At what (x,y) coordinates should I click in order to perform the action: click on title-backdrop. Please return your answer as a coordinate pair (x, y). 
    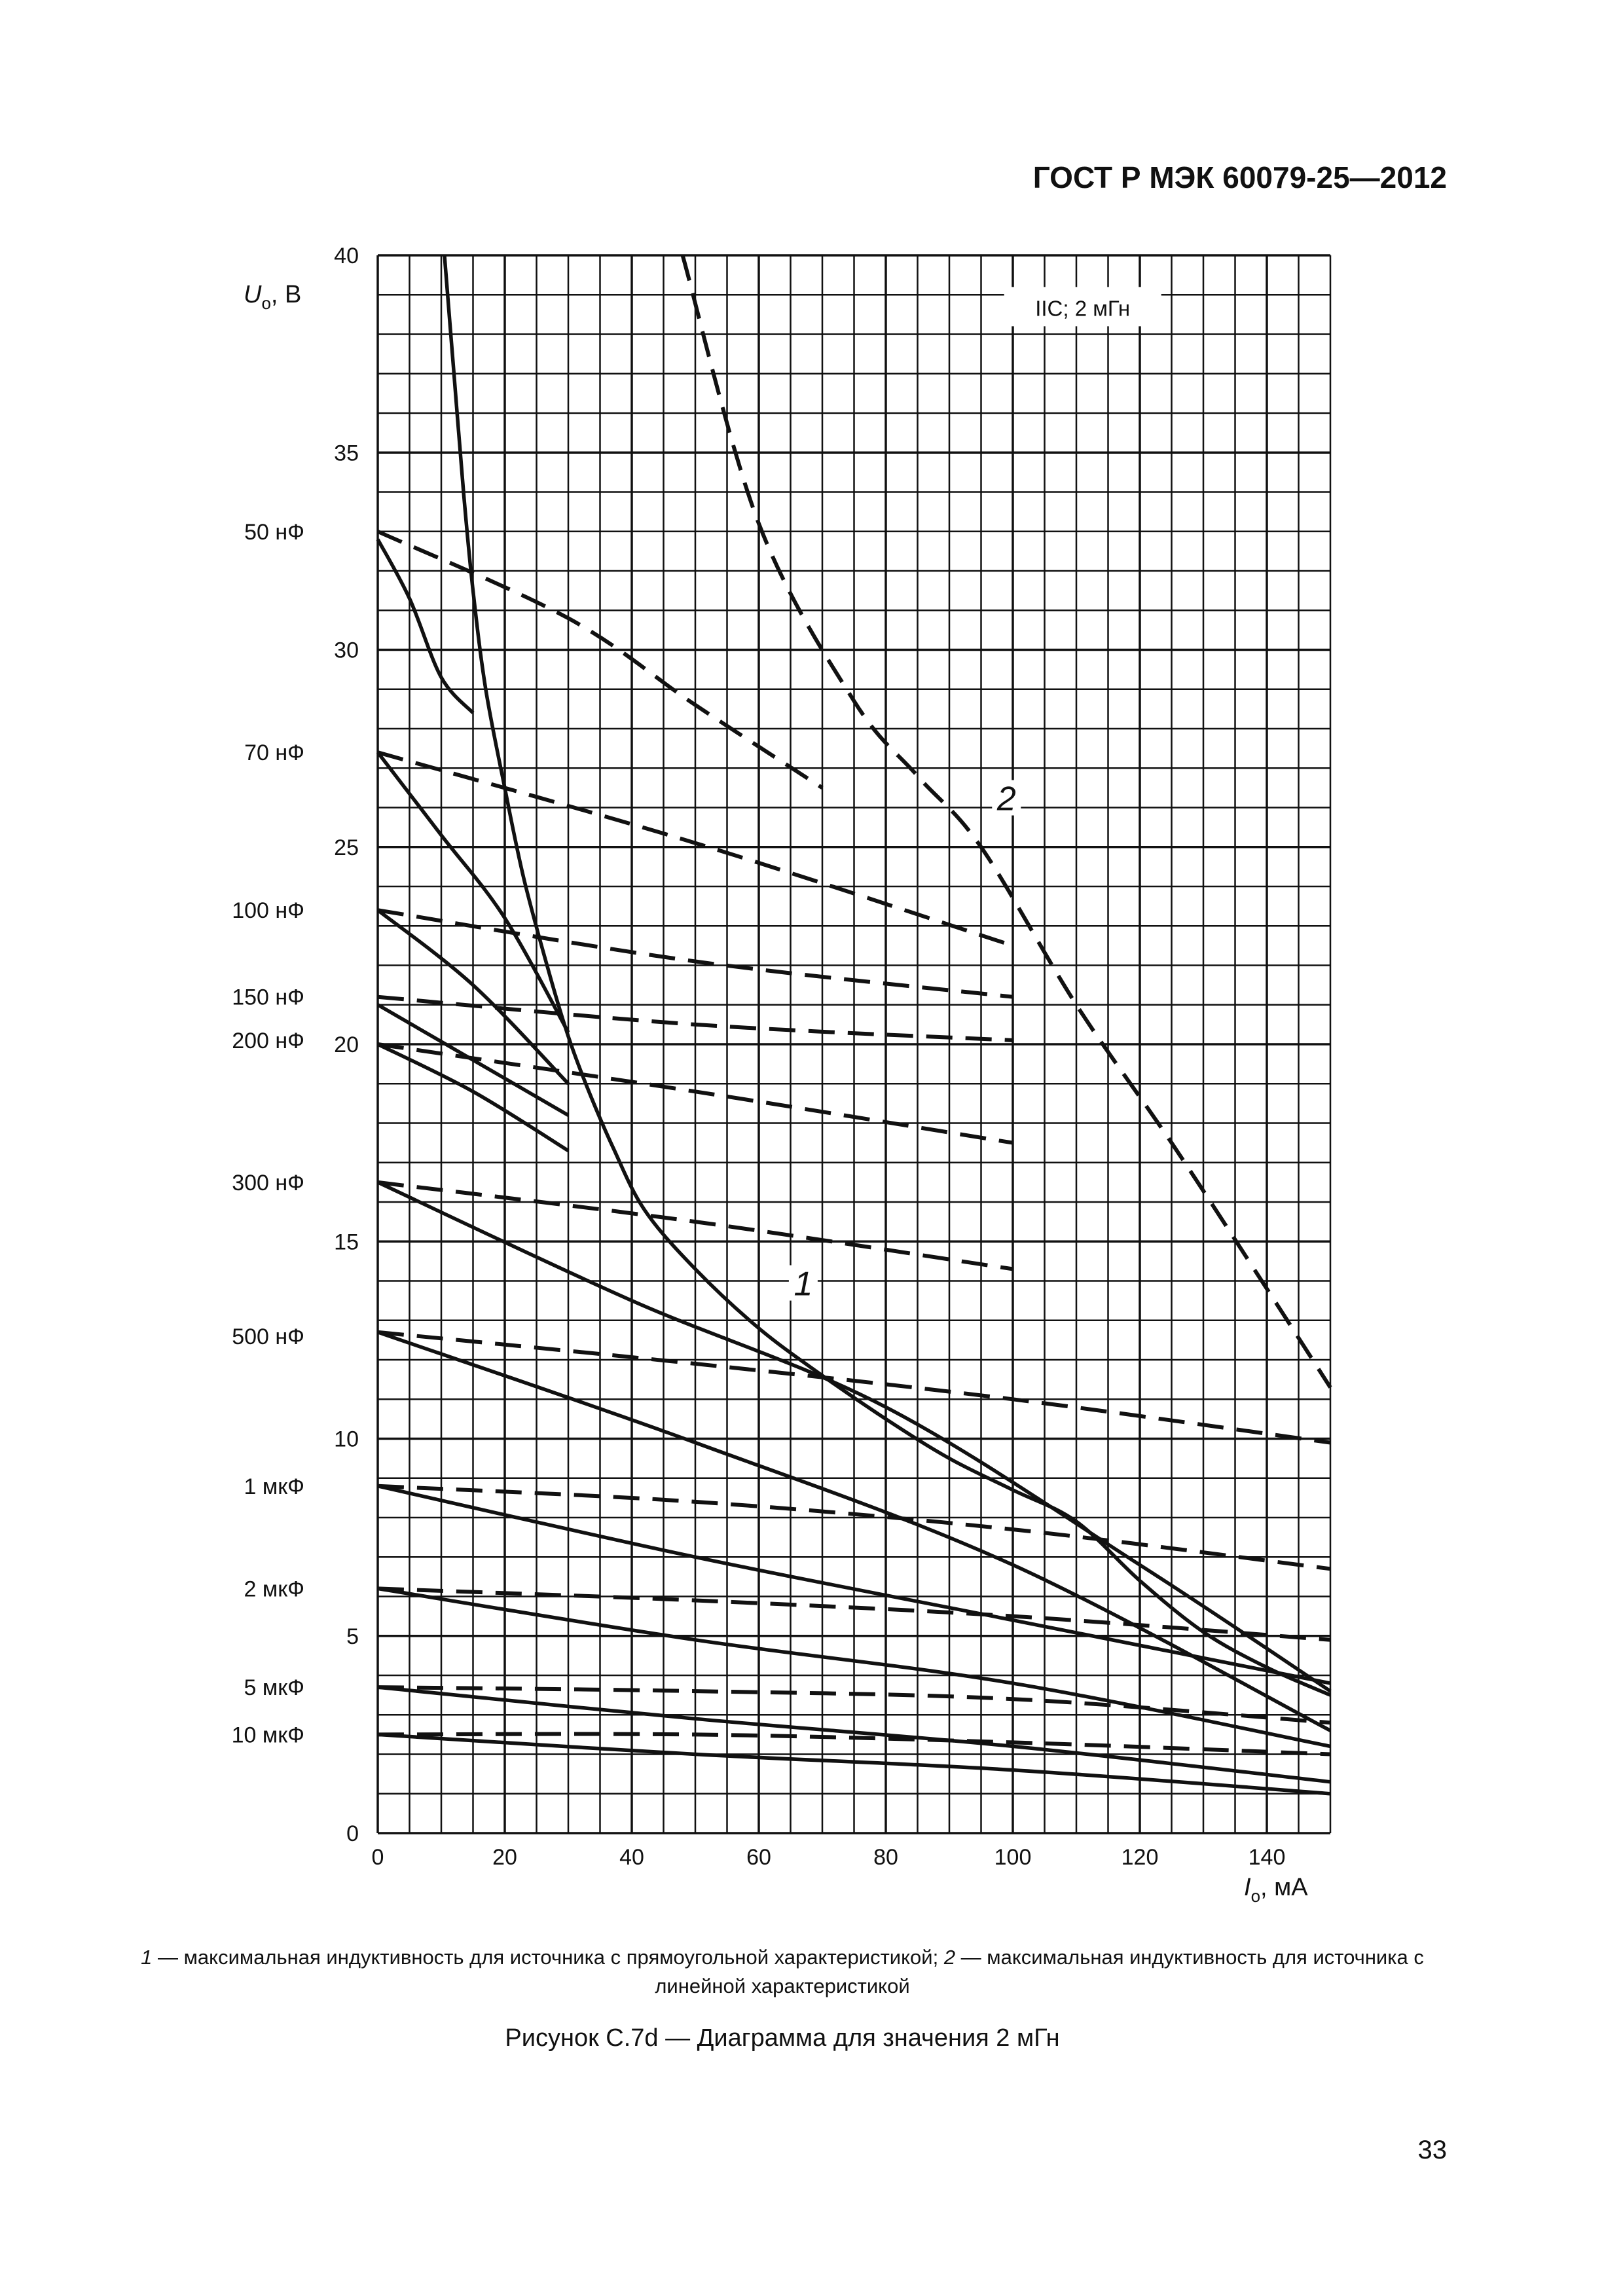
    Looking at the image, I should click on (1082, 307).